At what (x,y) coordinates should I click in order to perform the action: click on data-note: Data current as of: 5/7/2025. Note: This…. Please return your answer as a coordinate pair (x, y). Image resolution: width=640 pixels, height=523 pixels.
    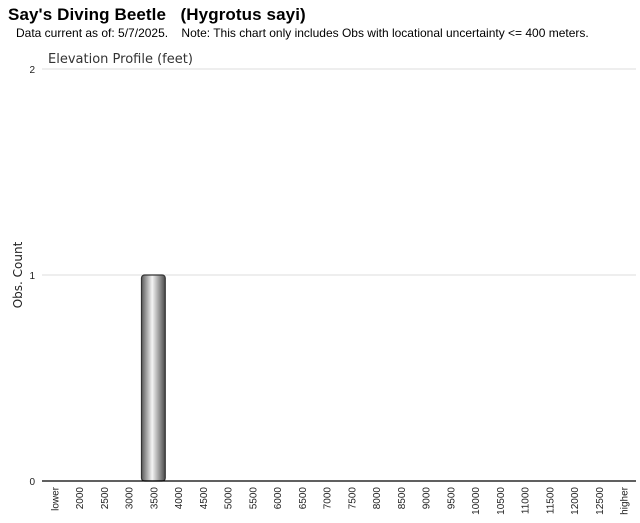
    Looking at the image, I should click on (302, 33).